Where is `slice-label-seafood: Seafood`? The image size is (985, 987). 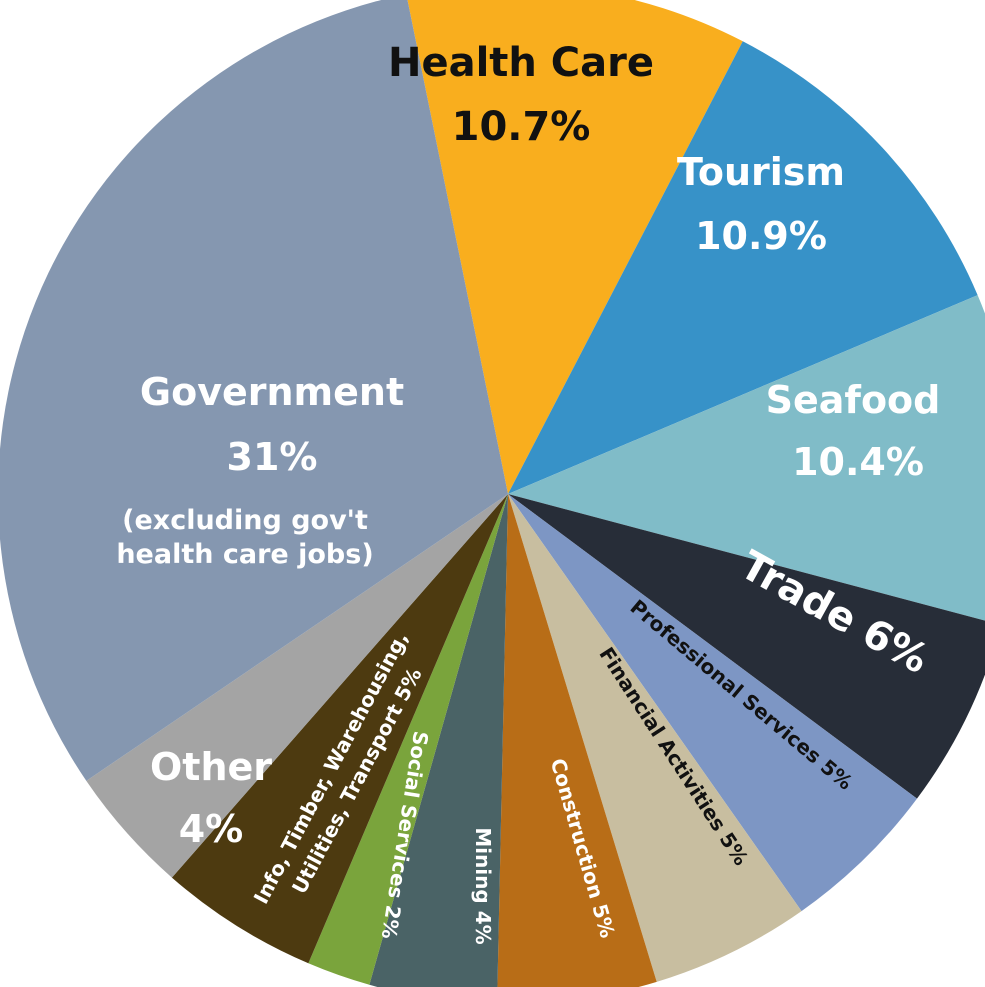 slice-label-seafood: Seafood is located at coordinates (853, 400).